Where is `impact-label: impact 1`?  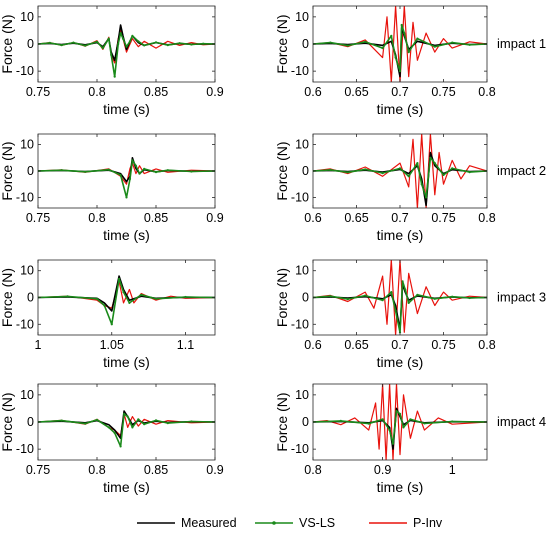
impact-label: impact 1 is located at coordinates (521, 43).